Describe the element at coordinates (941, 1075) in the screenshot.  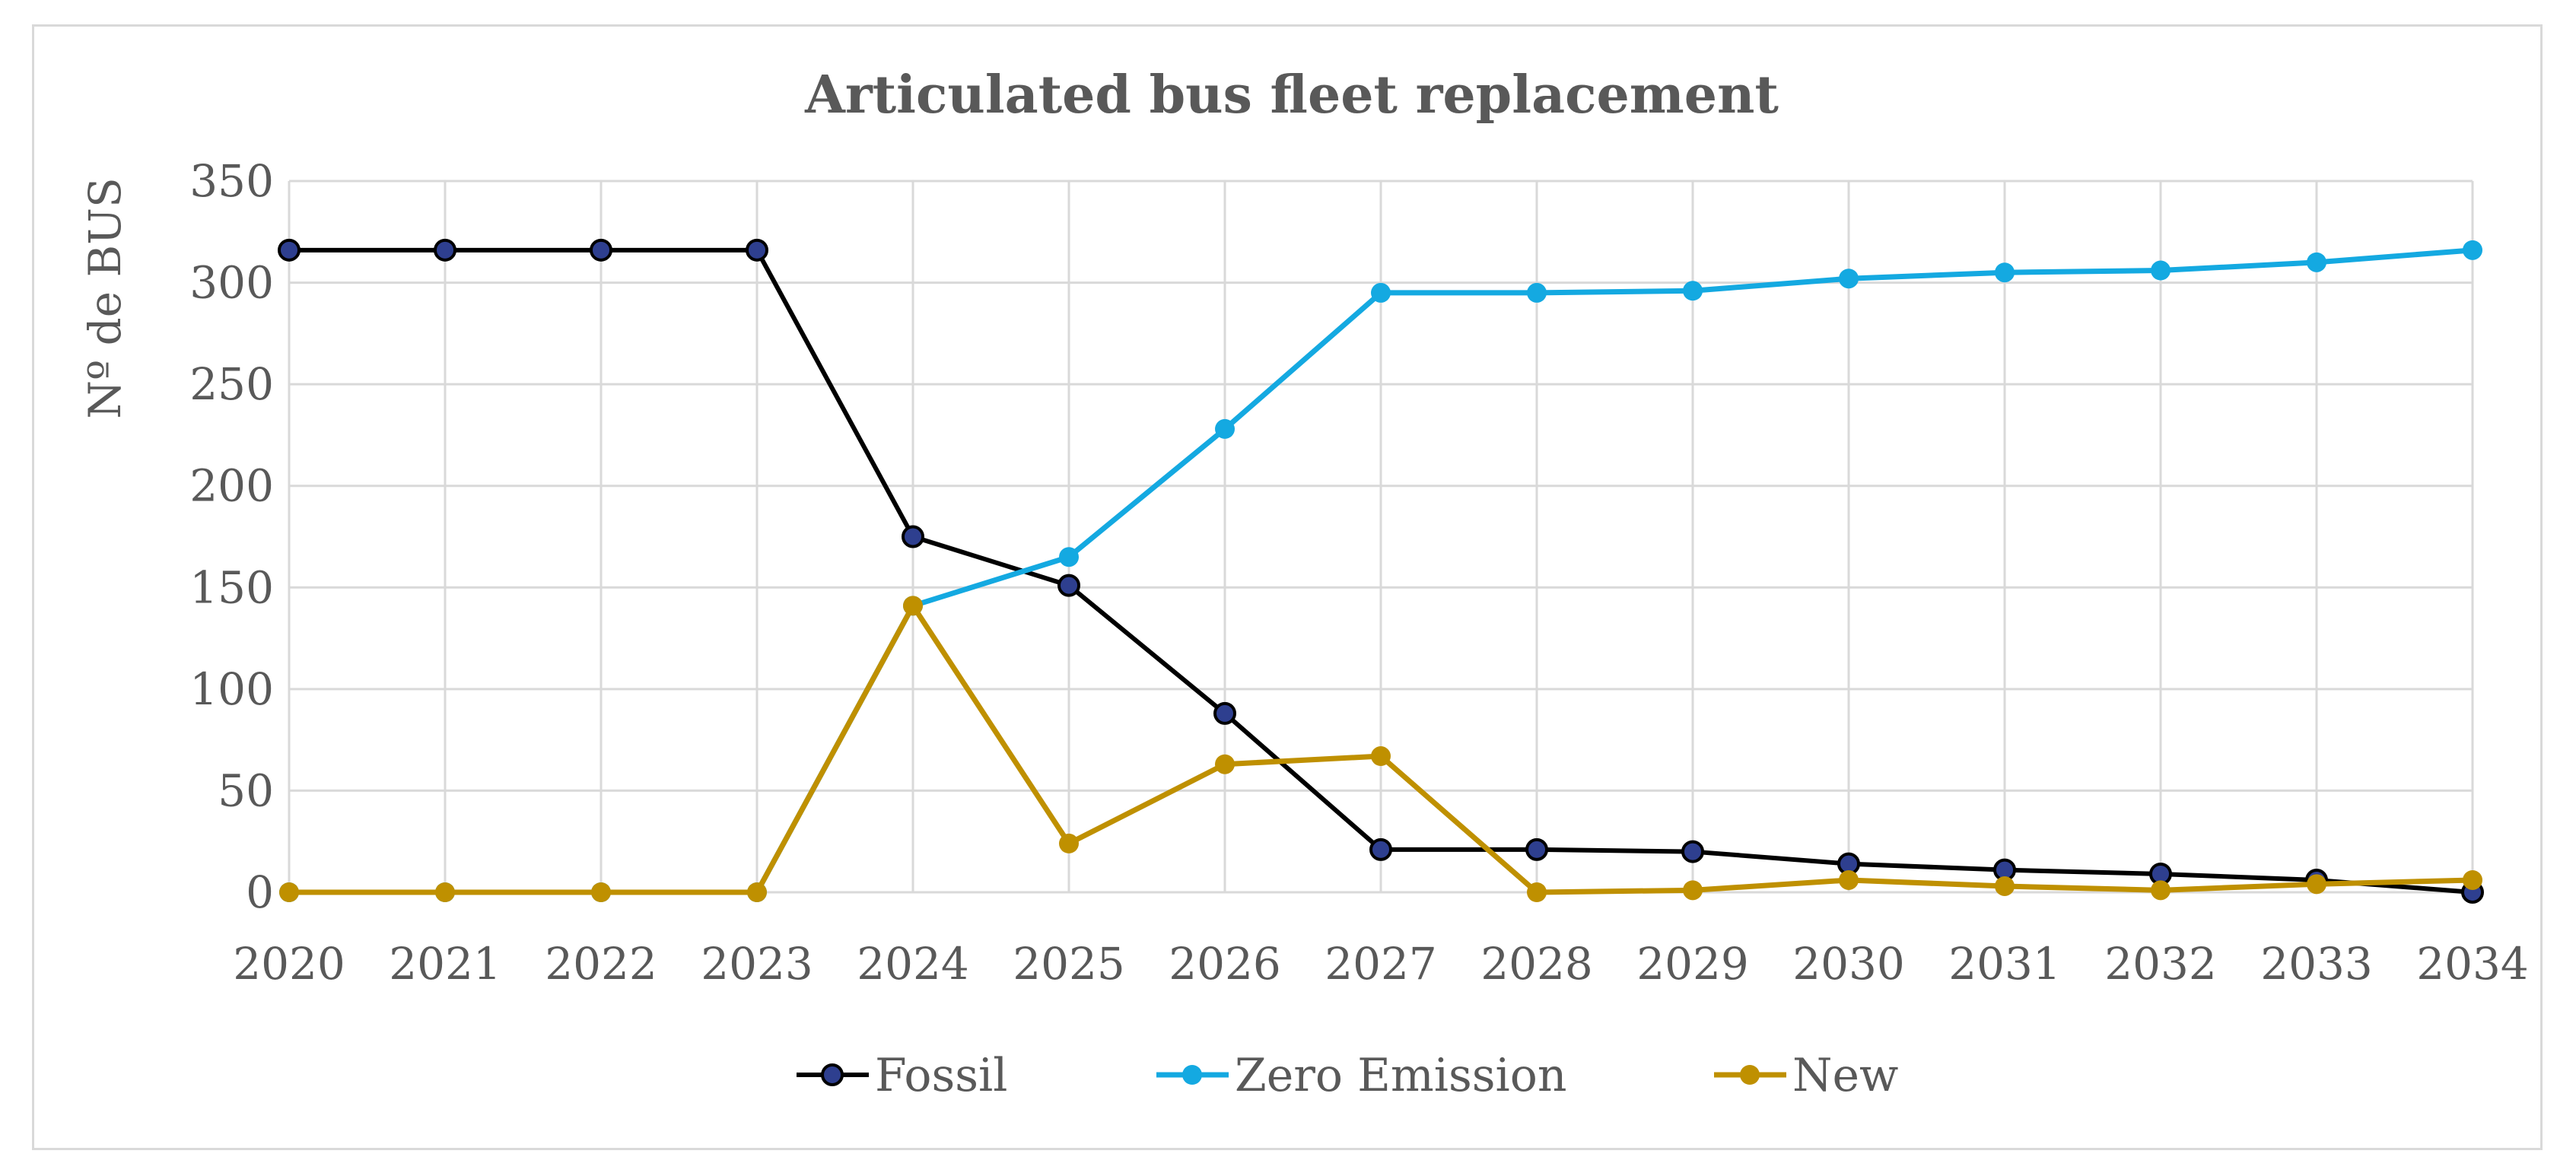
I see `legend-label: Fossil` at that location.